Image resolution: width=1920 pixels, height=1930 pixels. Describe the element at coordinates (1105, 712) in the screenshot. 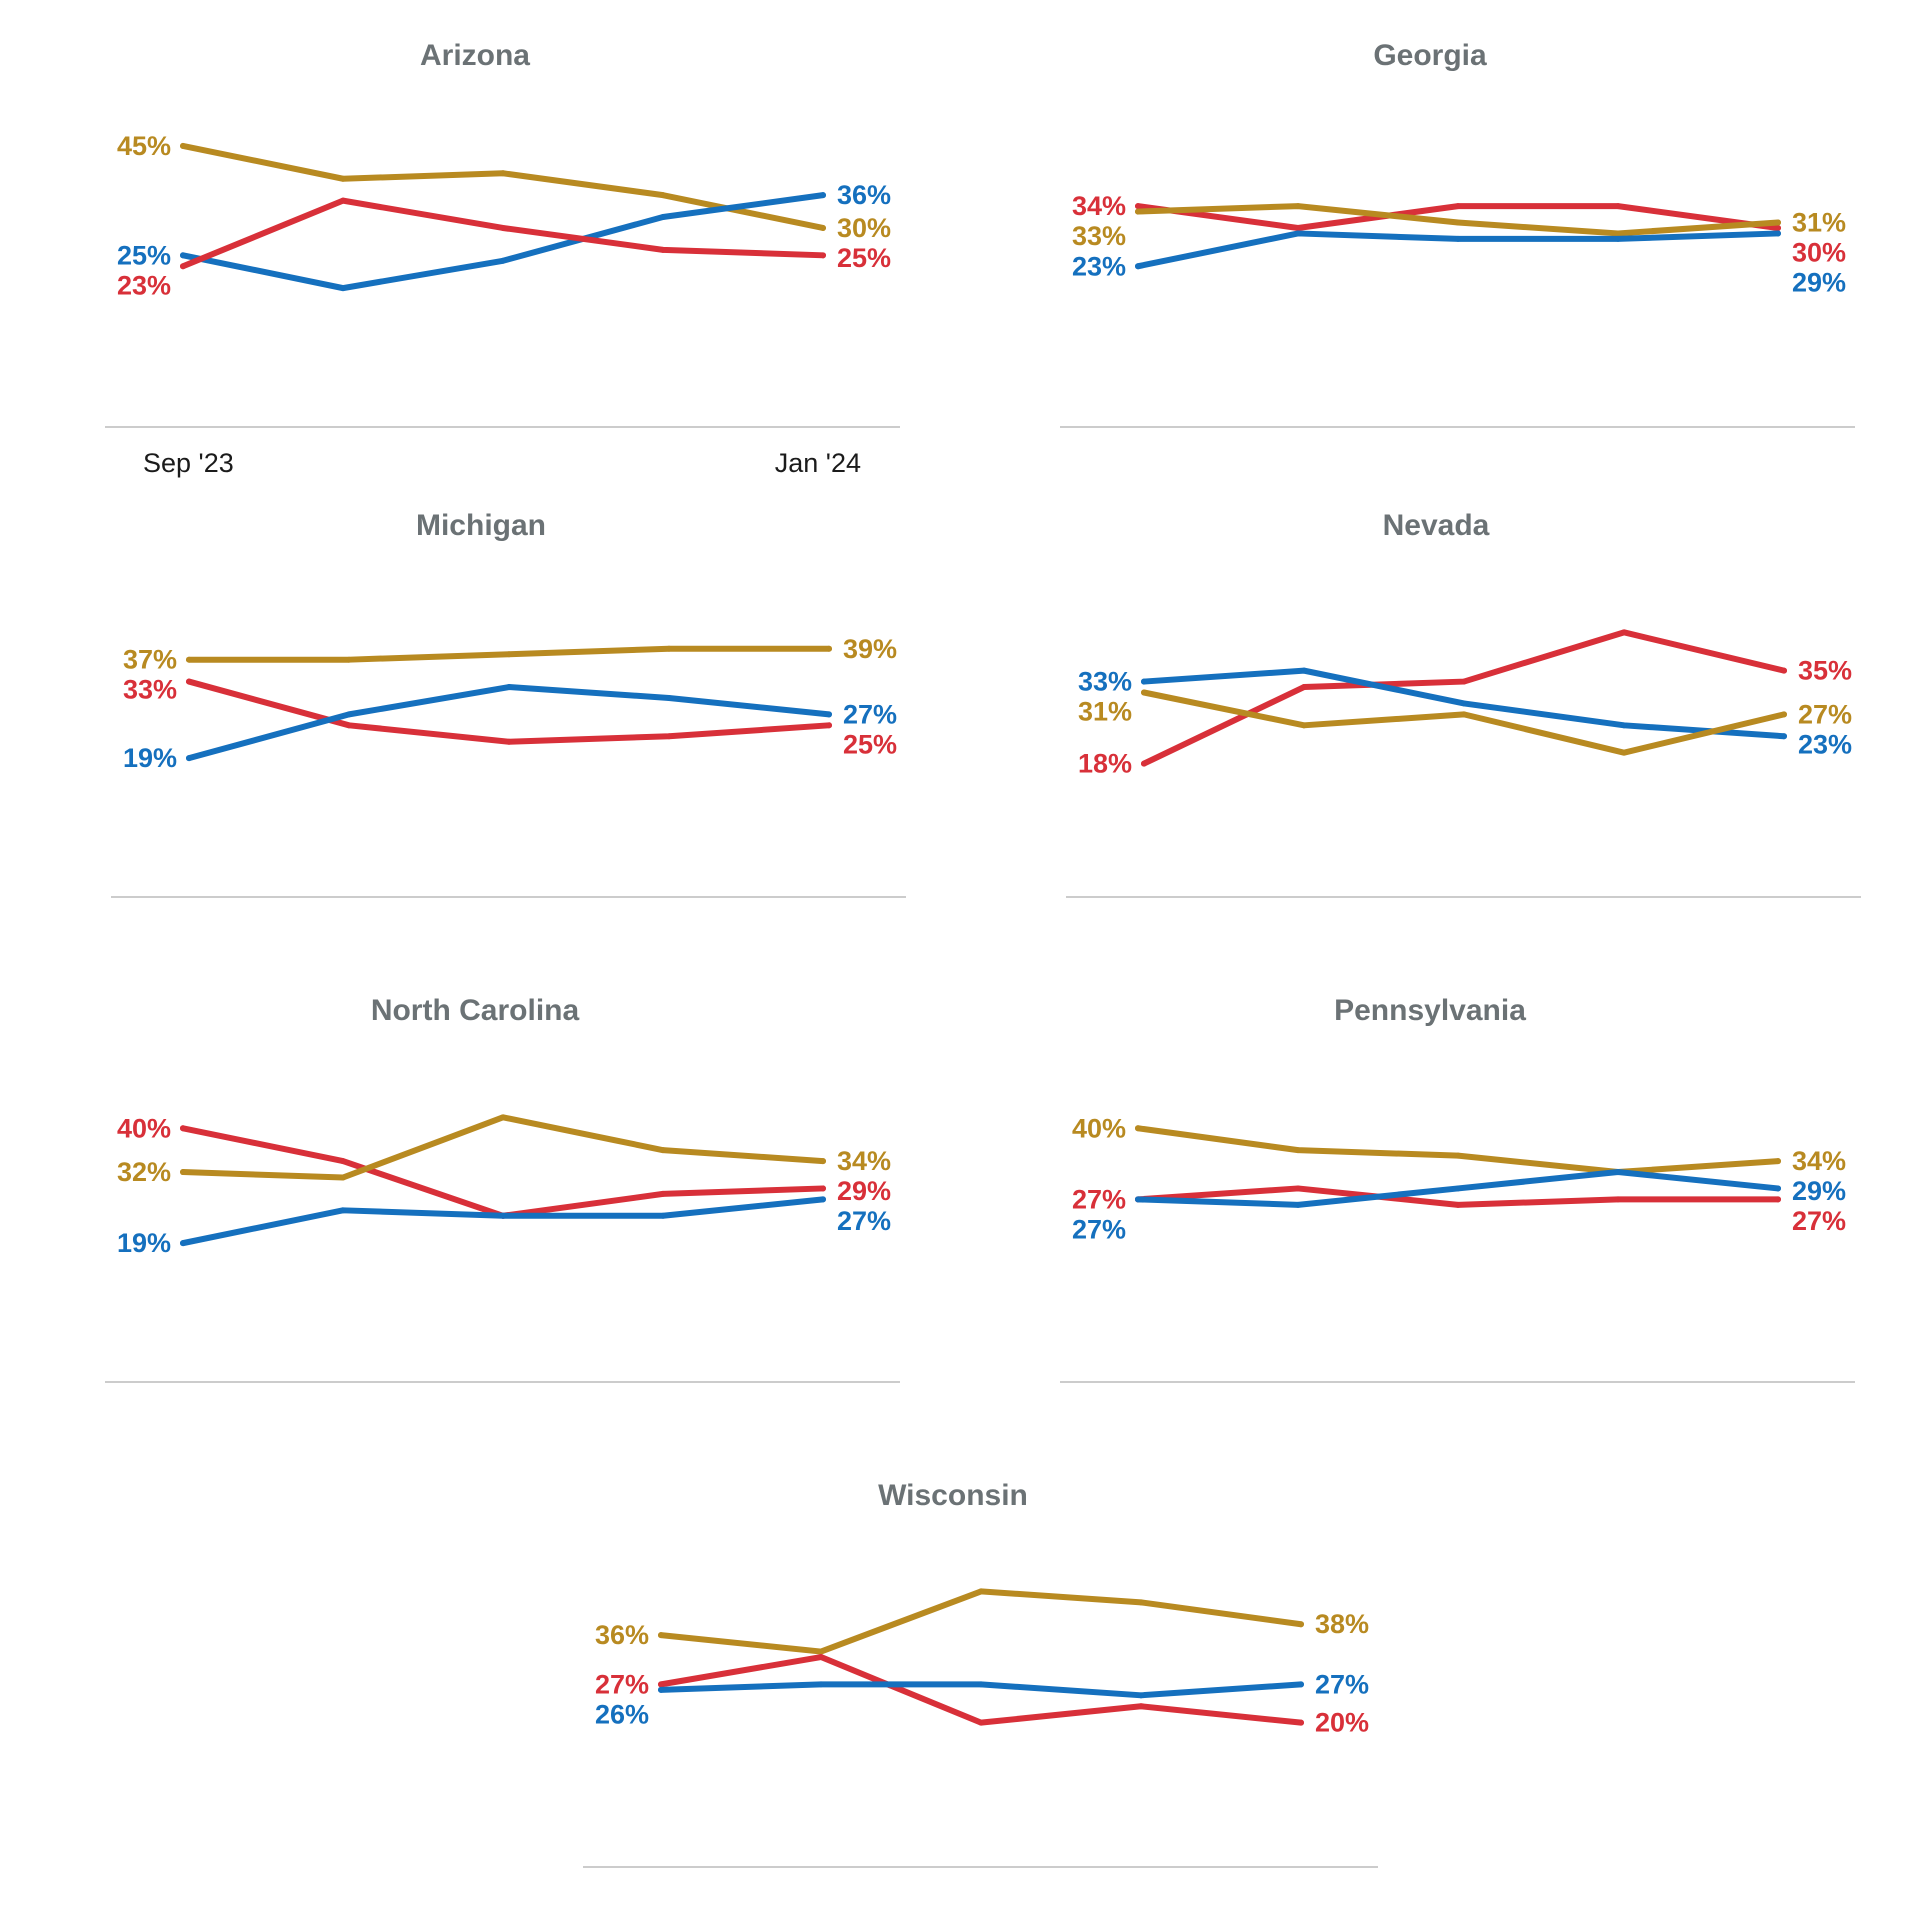

I see `start-value-label: 31%` at that location.